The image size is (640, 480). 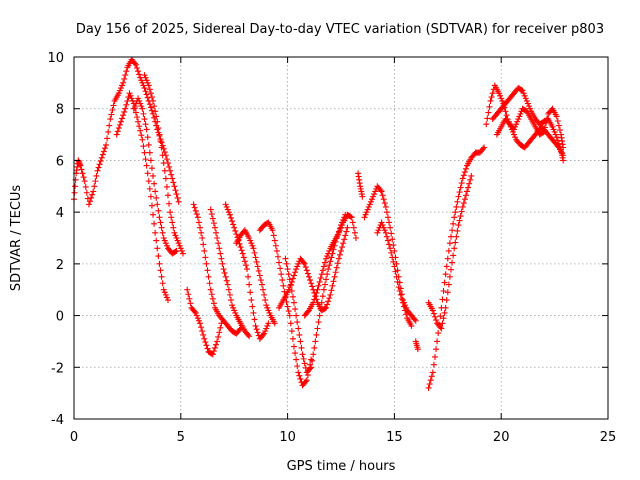 What do you see at coordinates (74, 437) in the screenshot?
I see `x-tick-label: 0` at bounding box center [74, 437].